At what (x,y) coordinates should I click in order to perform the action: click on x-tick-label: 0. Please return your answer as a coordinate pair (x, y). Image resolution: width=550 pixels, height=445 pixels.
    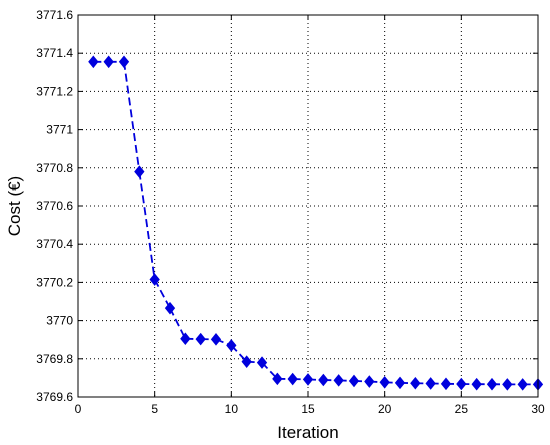
    Looking at the image, I should click on (78, 409).